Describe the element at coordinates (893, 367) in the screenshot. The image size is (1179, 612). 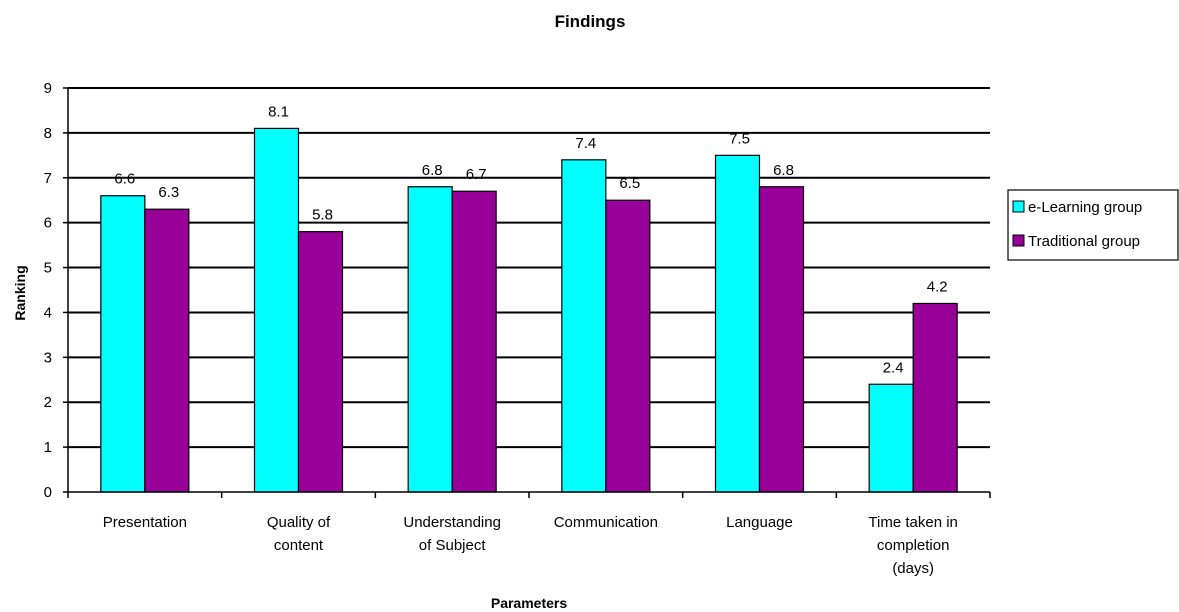
I see `data-label: 2.4` at that location.